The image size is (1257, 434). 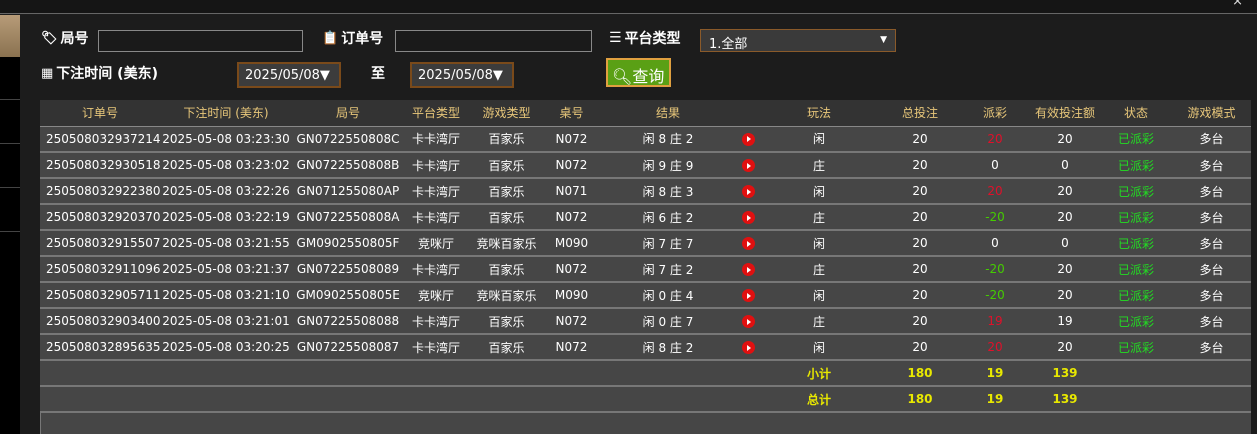 I want to click on cell-payout: 0, so click(x=995, y=243).